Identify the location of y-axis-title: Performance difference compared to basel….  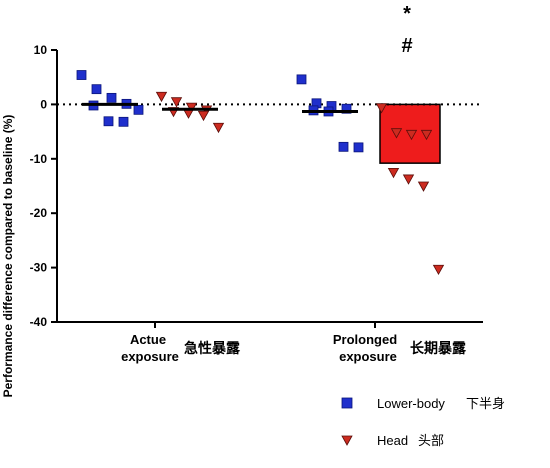
(8, 256).